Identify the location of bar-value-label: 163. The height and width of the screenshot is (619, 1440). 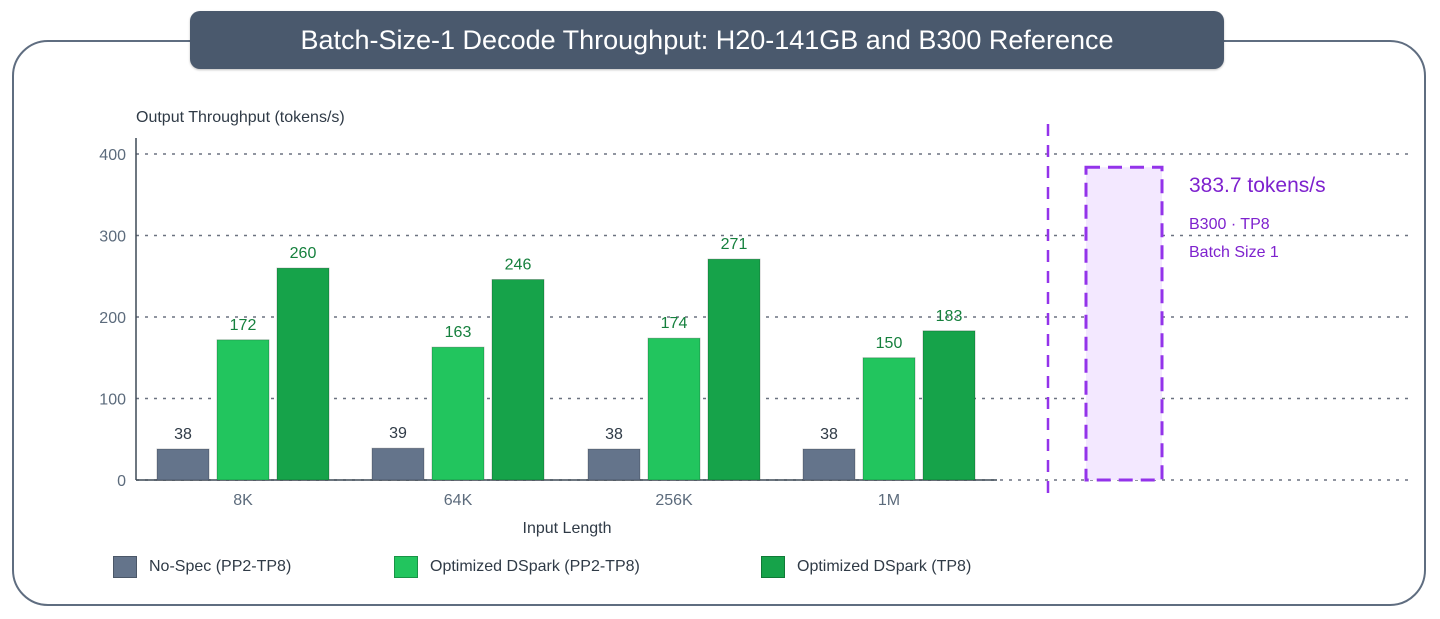
(458, 332).